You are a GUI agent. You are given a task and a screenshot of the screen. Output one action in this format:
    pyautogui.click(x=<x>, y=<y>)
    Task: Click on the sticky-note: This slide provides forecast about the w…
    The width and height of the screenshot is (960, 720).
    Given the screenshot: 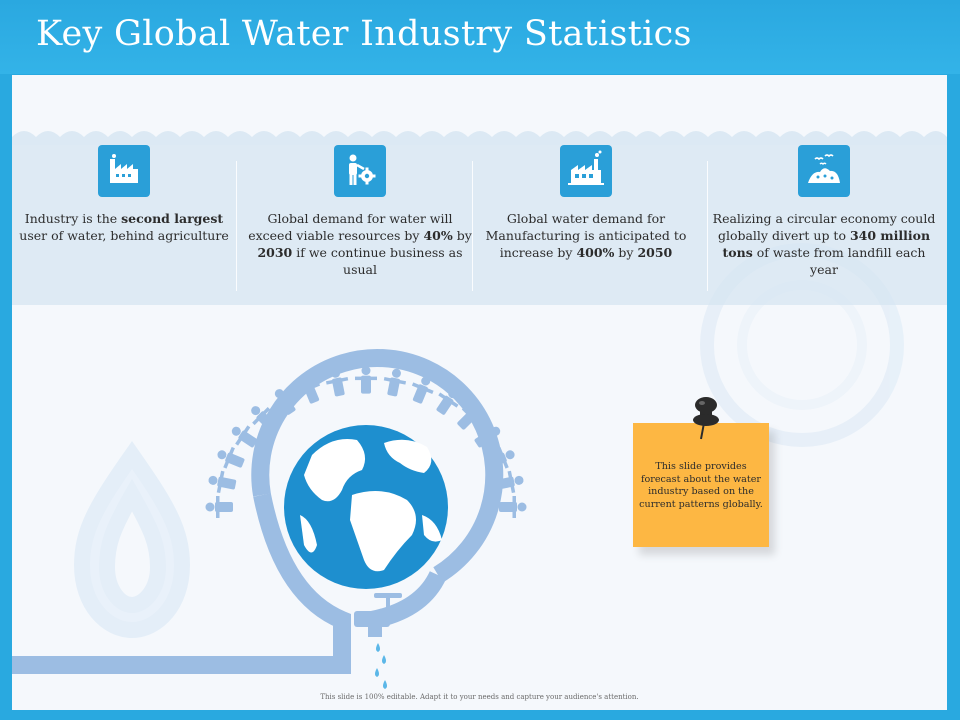 What is the action you would take?
    pyautogui.click(x=701, y=485)
    